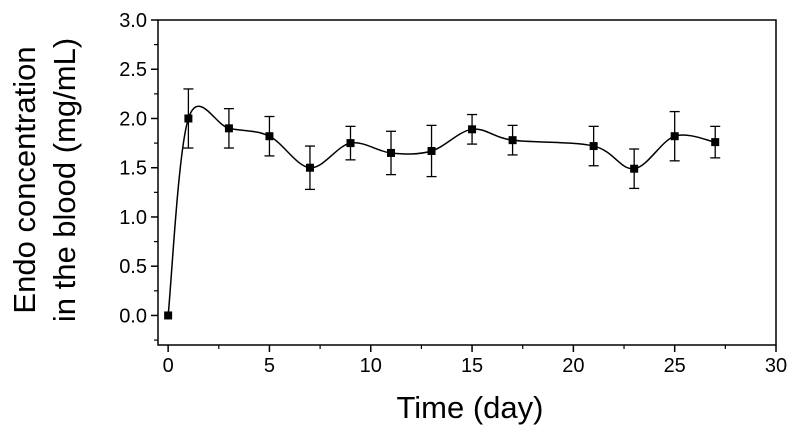 The height and width of the screenshot is (432, 799). Describe the element at coordinates (133, 316) in the screenshot. I see `y-tick-label: 0.0` at that location.